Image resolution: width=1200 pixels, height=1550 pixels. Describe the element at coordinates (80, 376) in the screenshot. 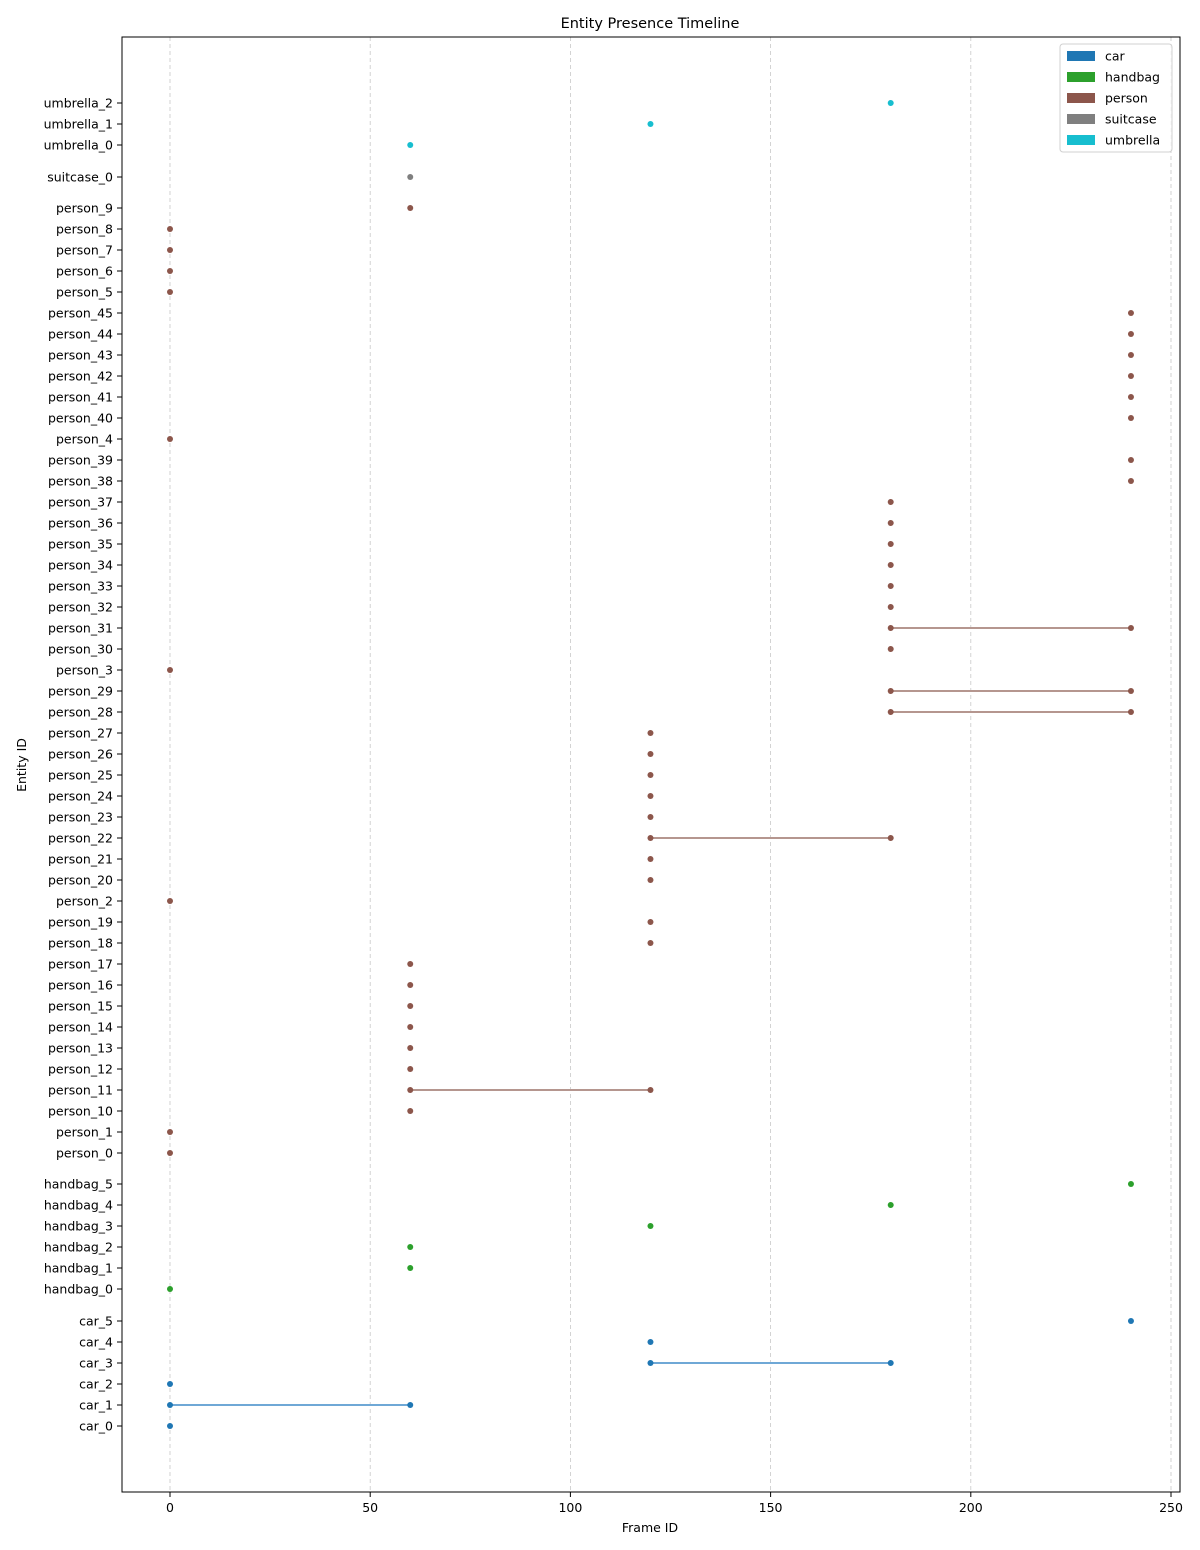

I see `y-tick-label: person_42` at that location.